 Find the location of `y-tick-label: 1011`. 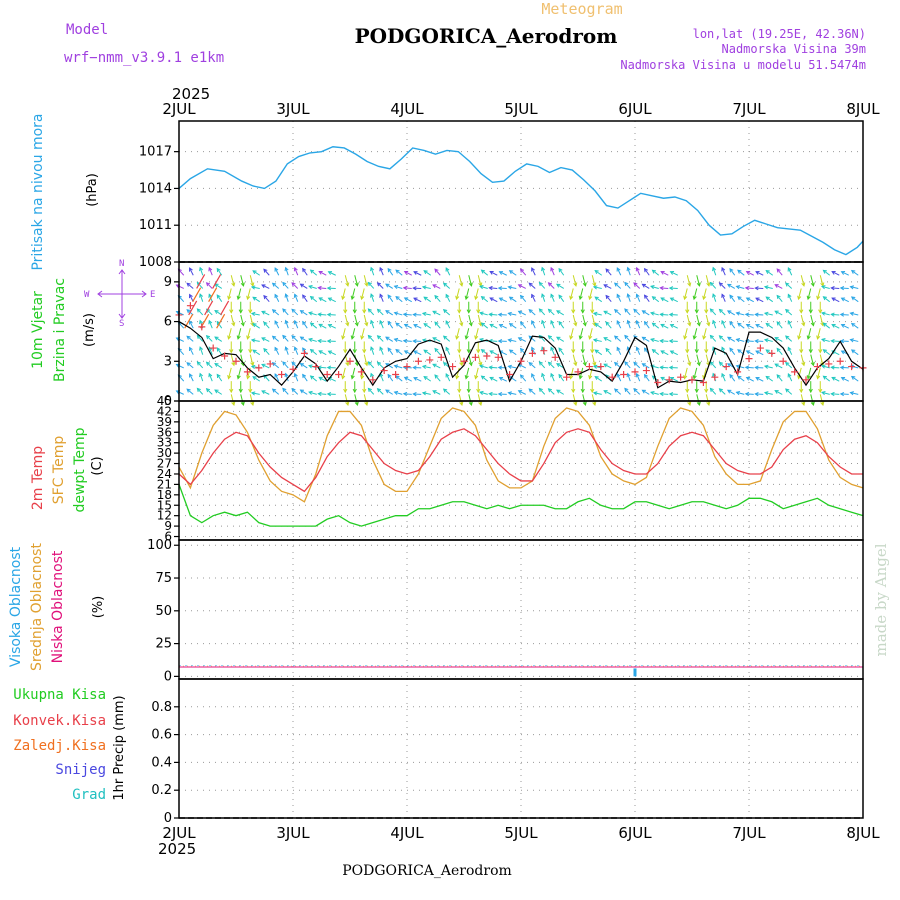

y-tick-label: 1011 is located at coordinates (155, 225).